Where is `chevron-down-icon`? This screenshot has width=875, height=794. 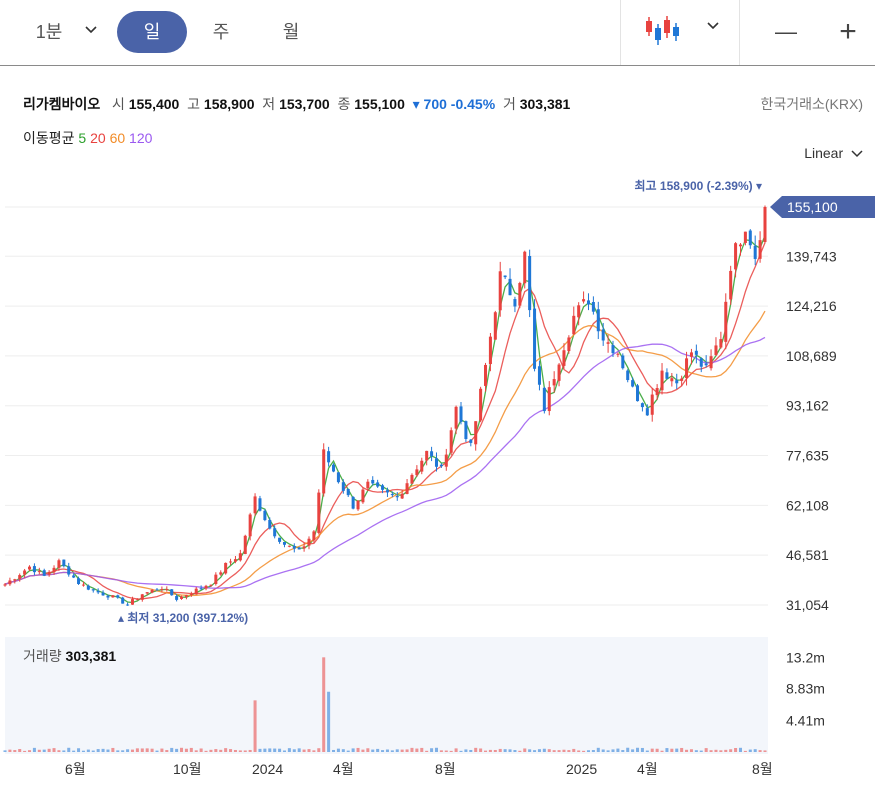
chevron-down-icon is located at coordinates (91, 31).